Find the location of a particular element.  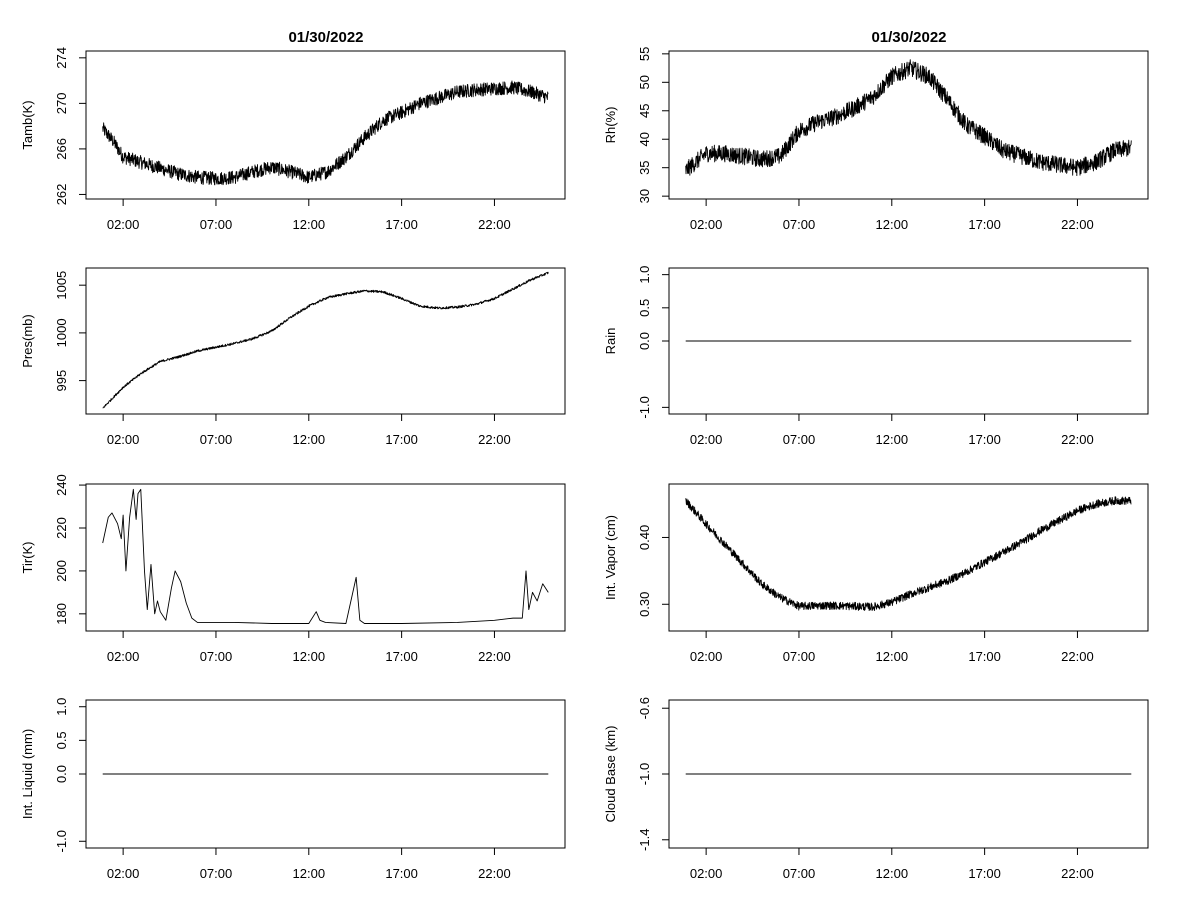

series-line-tir is located at coordinates (325, 556).